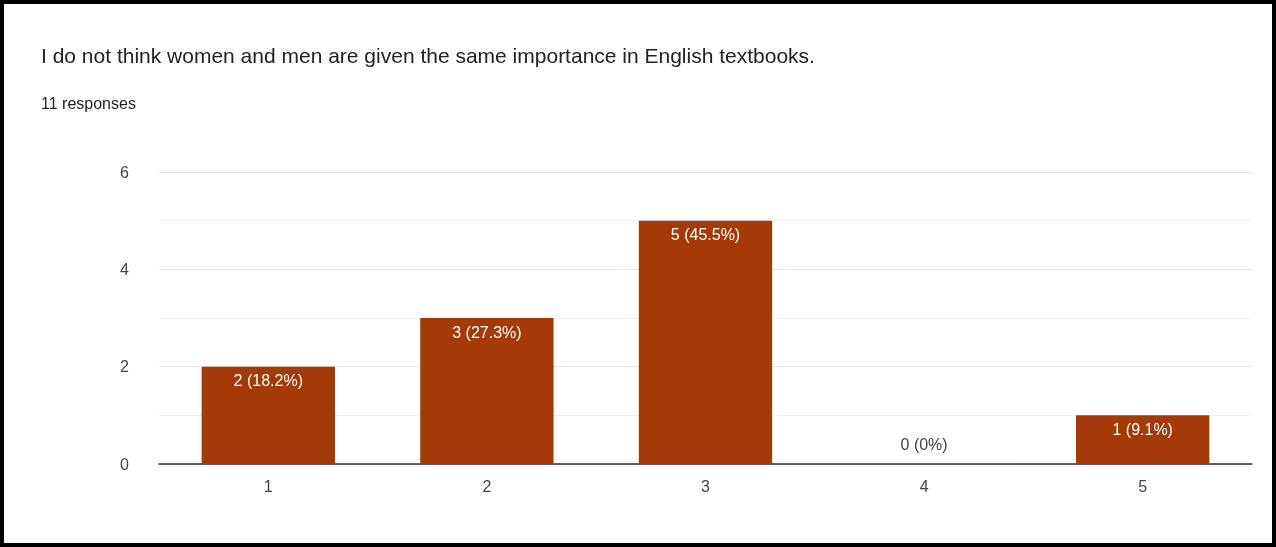  What do you see at coordinates (268, 486) in the screenshot?
I see `x-tick-label: 1` at bounding box center [268, 486].